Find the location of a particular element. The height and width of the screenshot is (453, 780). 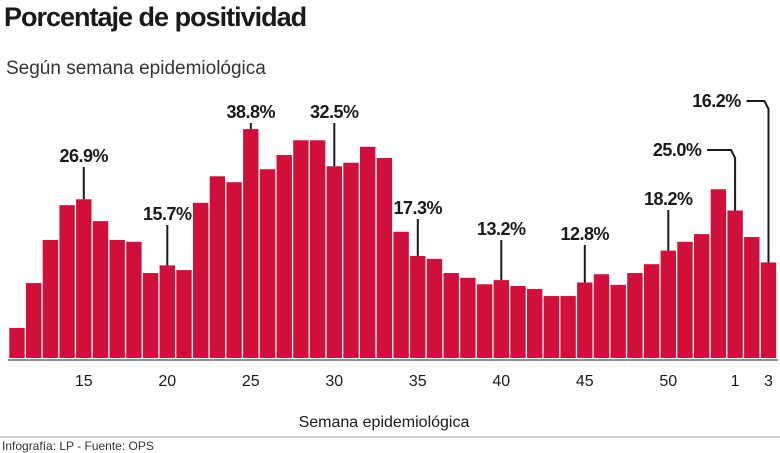

data-label: 16.2% is located at coordinates (716, 101).